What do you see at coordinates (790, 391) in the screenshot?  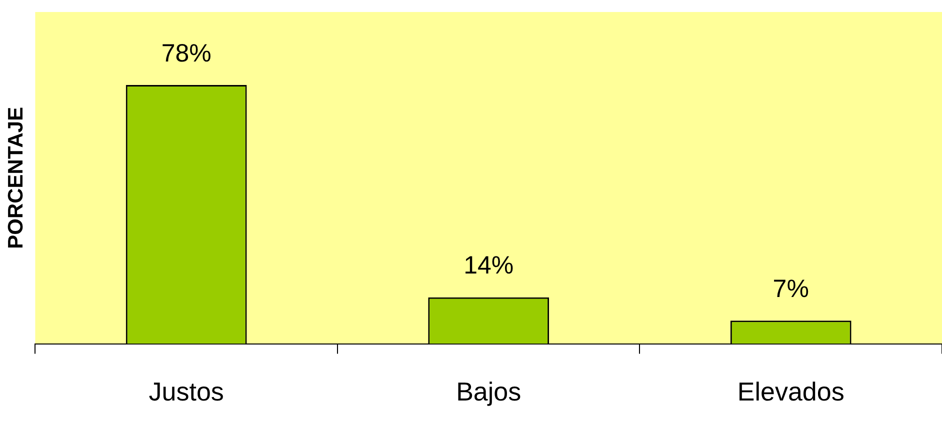 I see `x-tick-label: Elevados` at bounding box center [790, 391].